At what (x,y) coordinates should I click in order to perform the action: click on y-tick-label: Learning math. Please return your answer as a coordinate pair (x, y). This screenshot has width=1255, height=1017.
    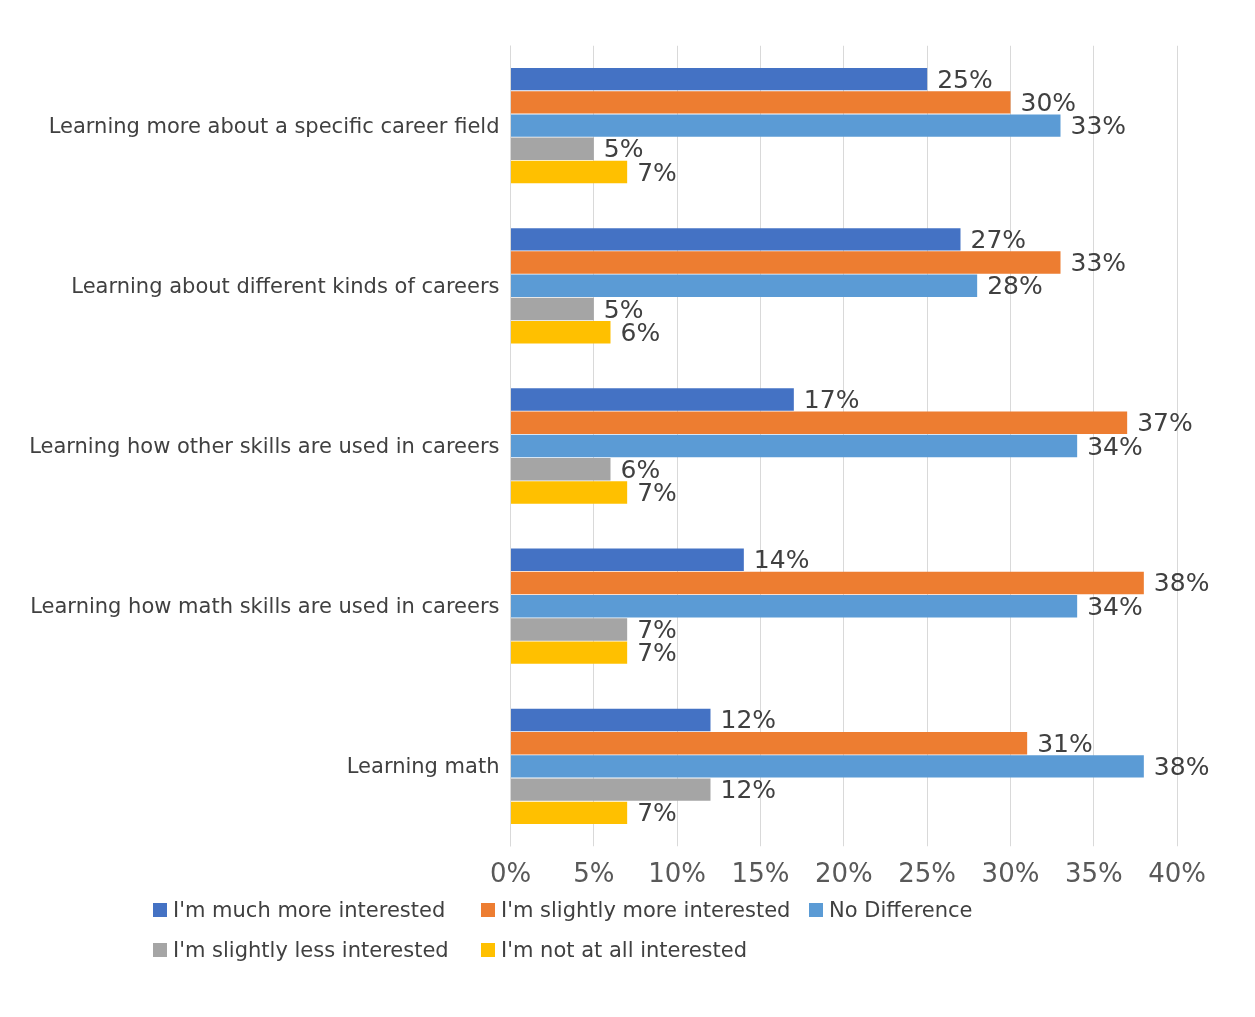
    Looking at the image, I should click on (423, 766).